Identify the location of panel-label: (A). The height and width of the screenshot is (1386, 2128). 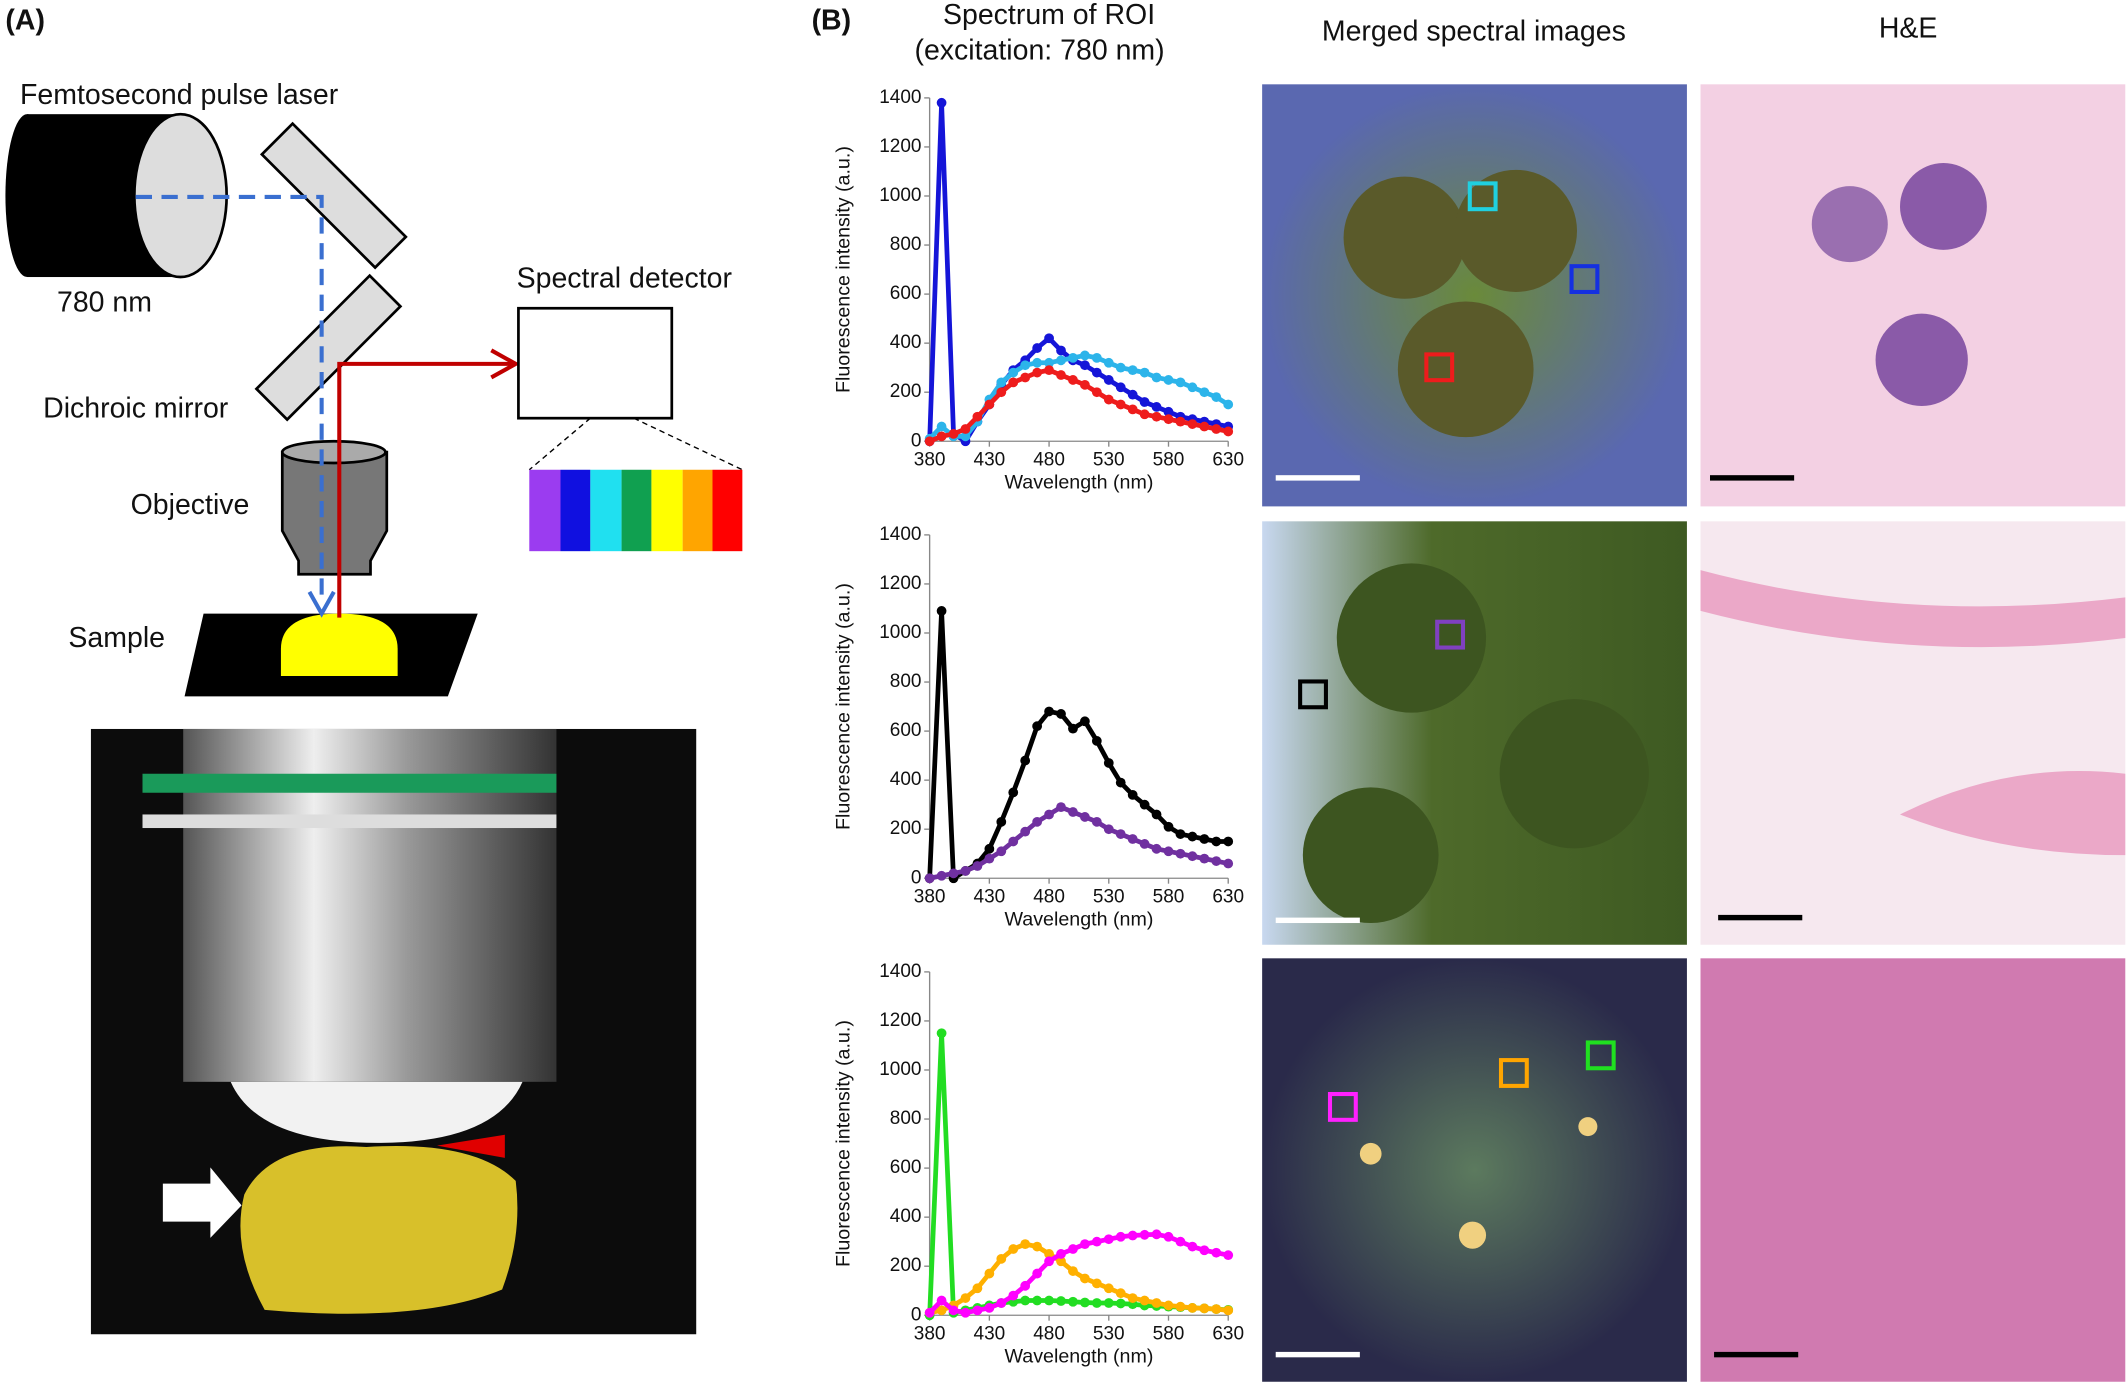
(25, 20).